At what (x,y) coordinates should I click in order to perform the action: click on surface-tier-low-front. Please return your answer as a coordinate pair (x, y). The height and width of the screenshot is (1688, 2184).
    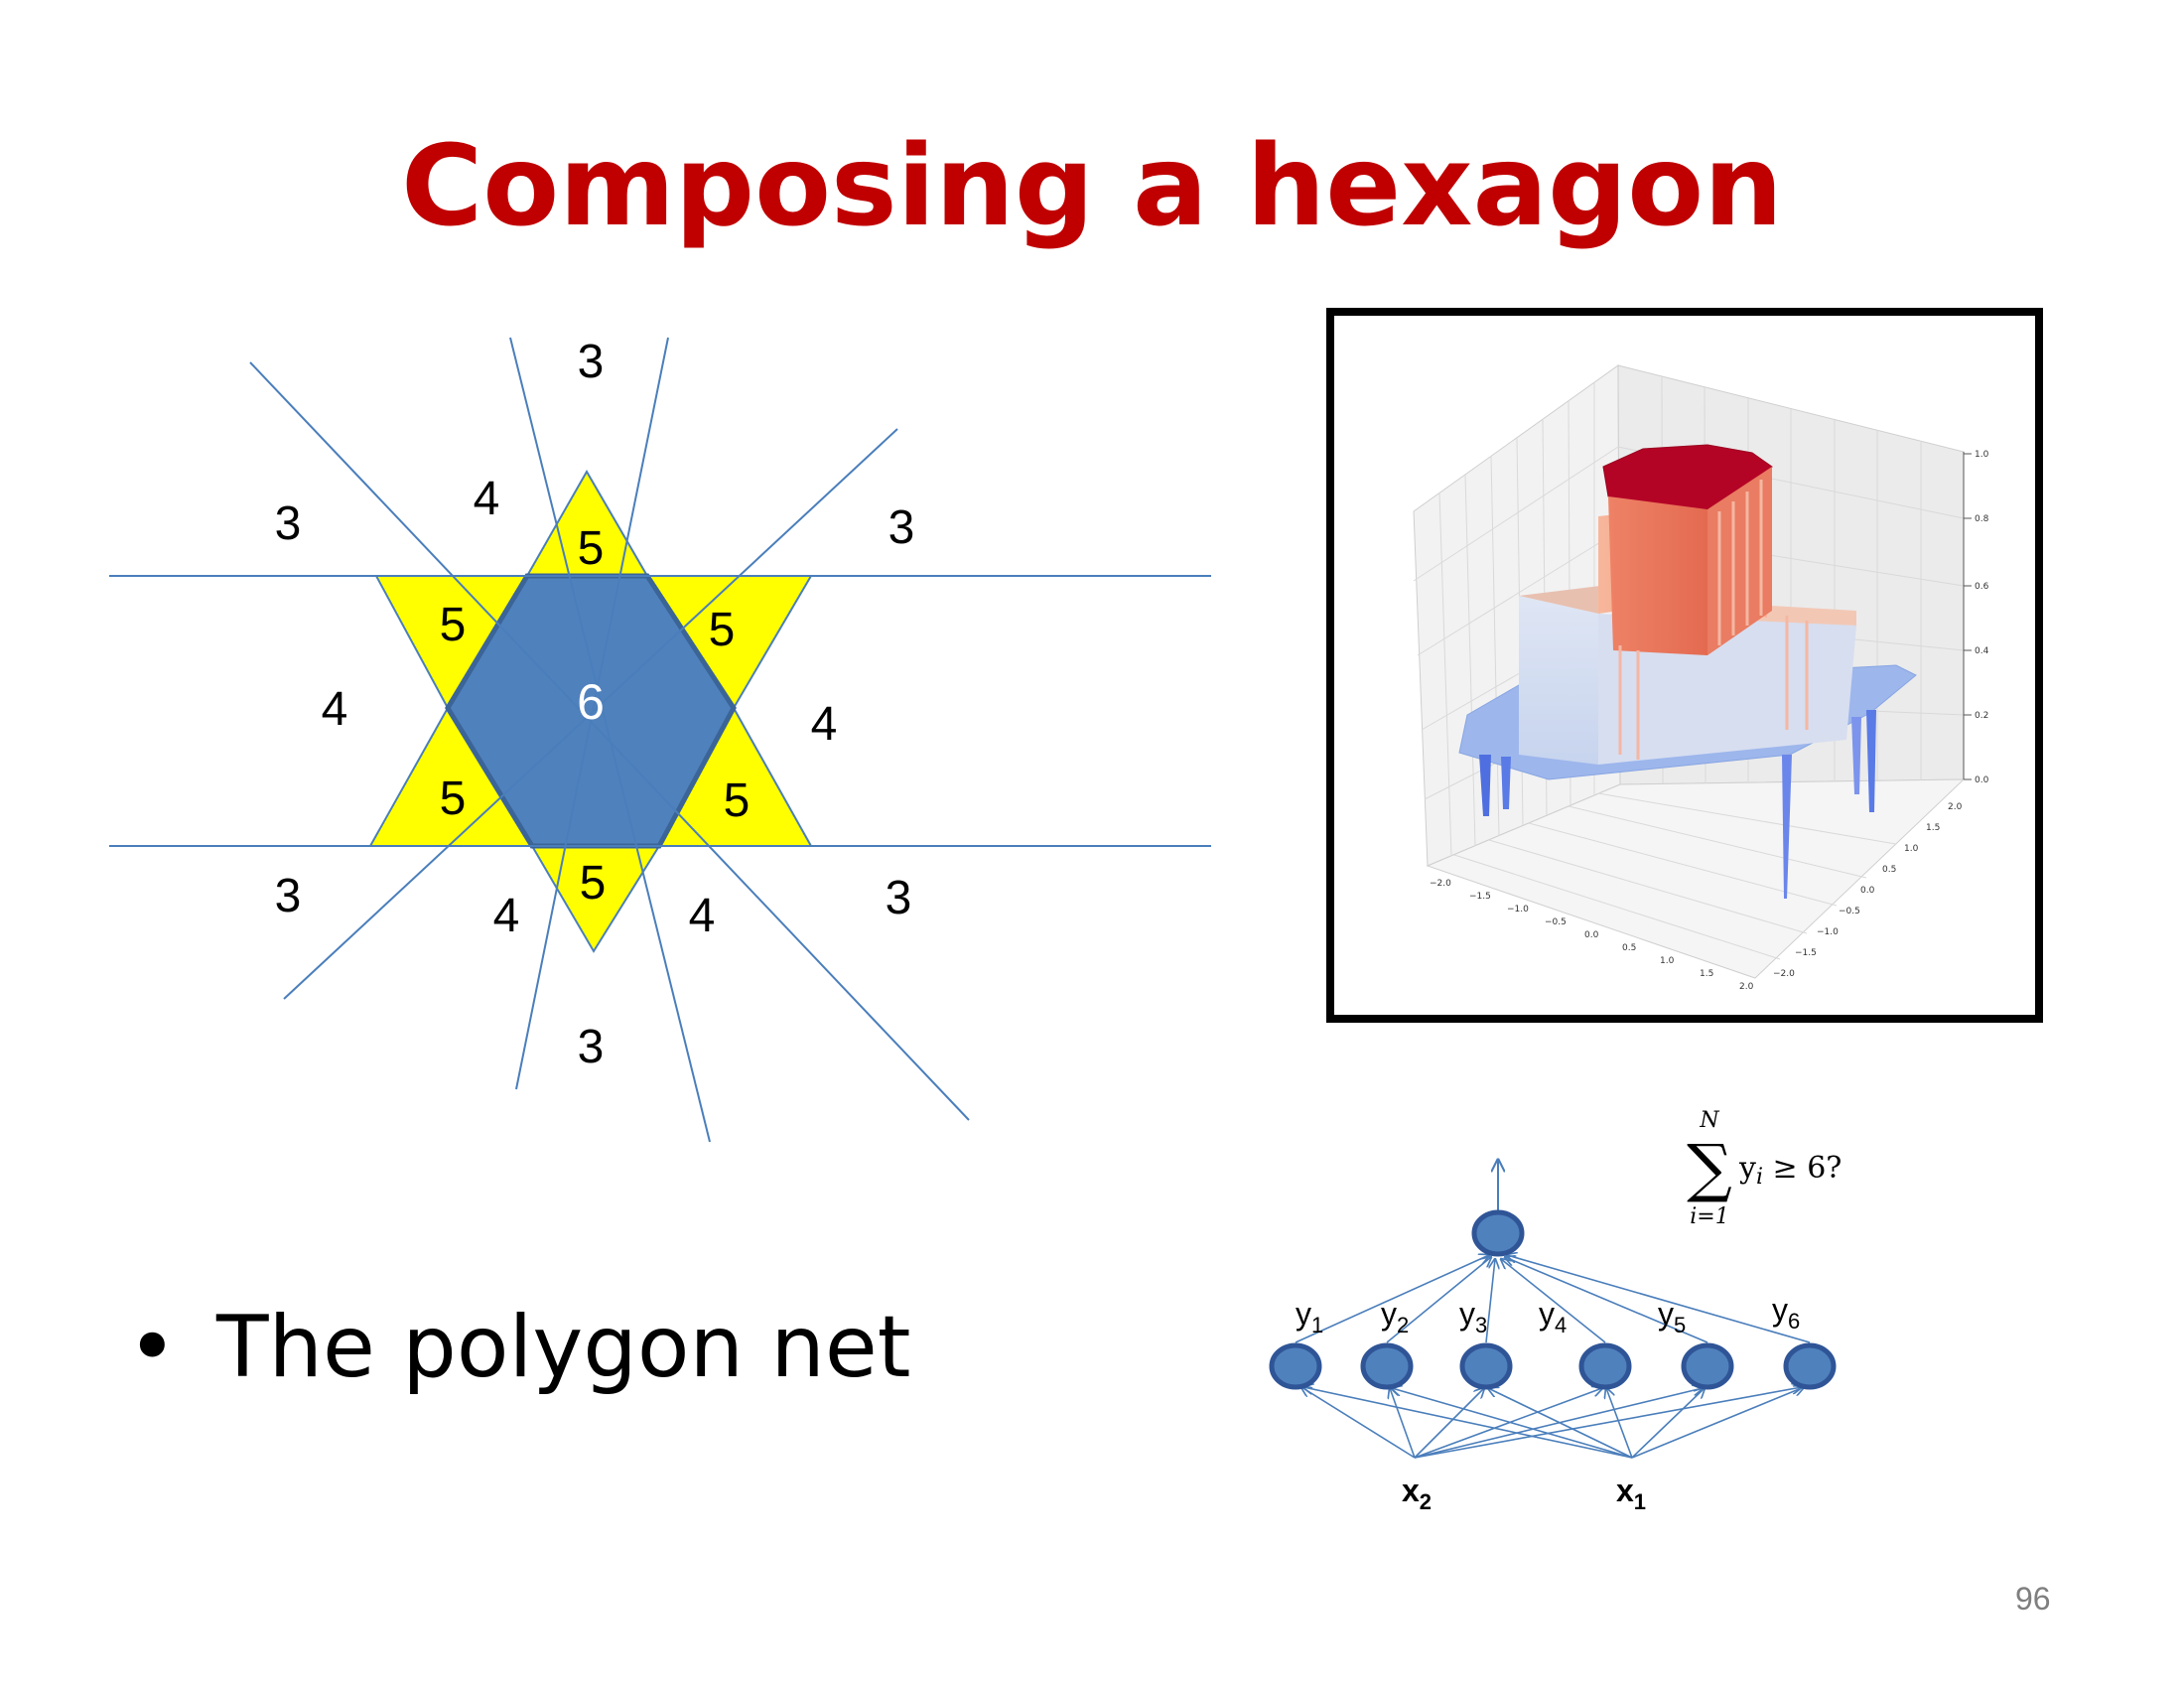
    Looking at the image, I should click on (1558, 680).